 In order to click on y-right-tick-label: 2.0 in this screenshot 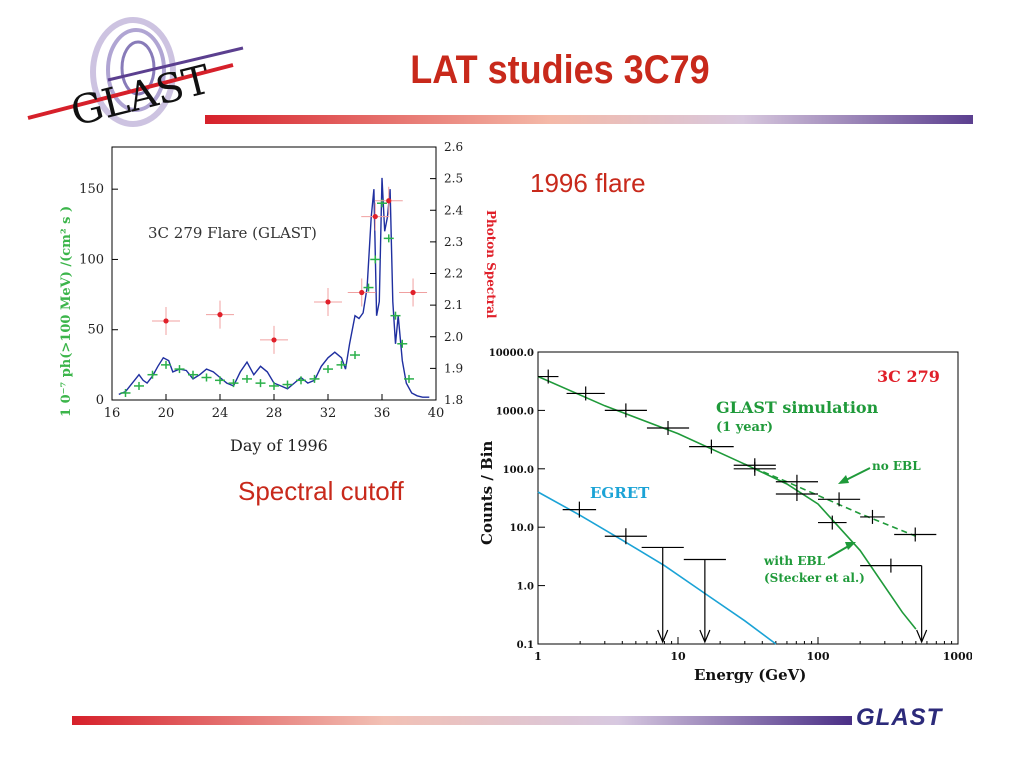, I will do `click(453, 337)`.